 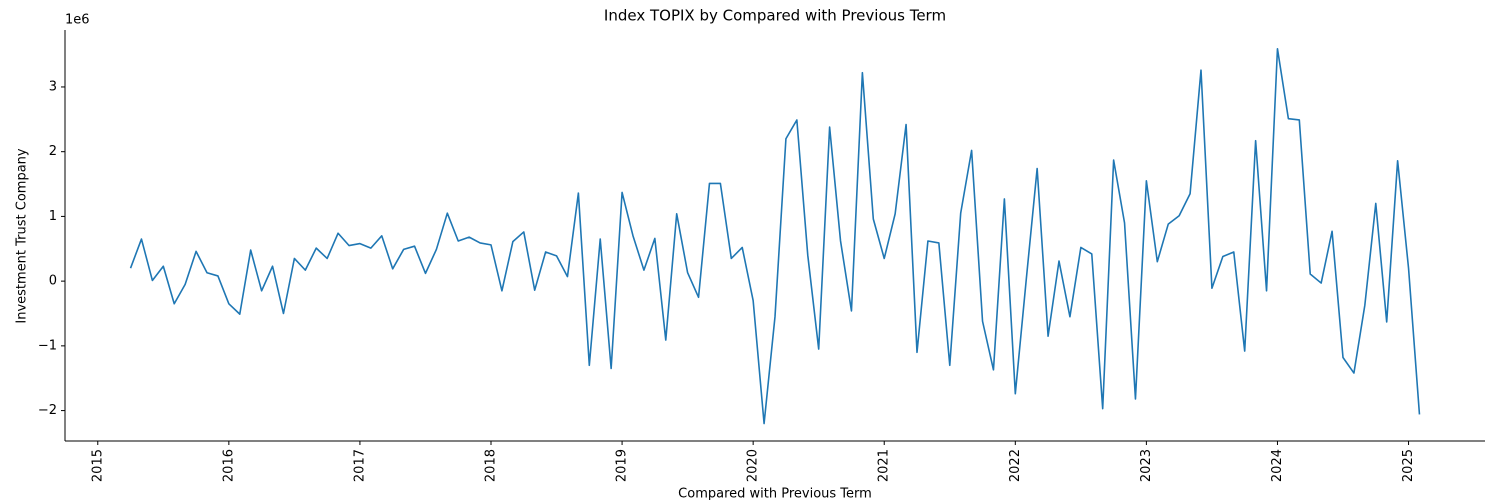 I want to click on x-tick-label: 2025, so click(x=1408, y=465).